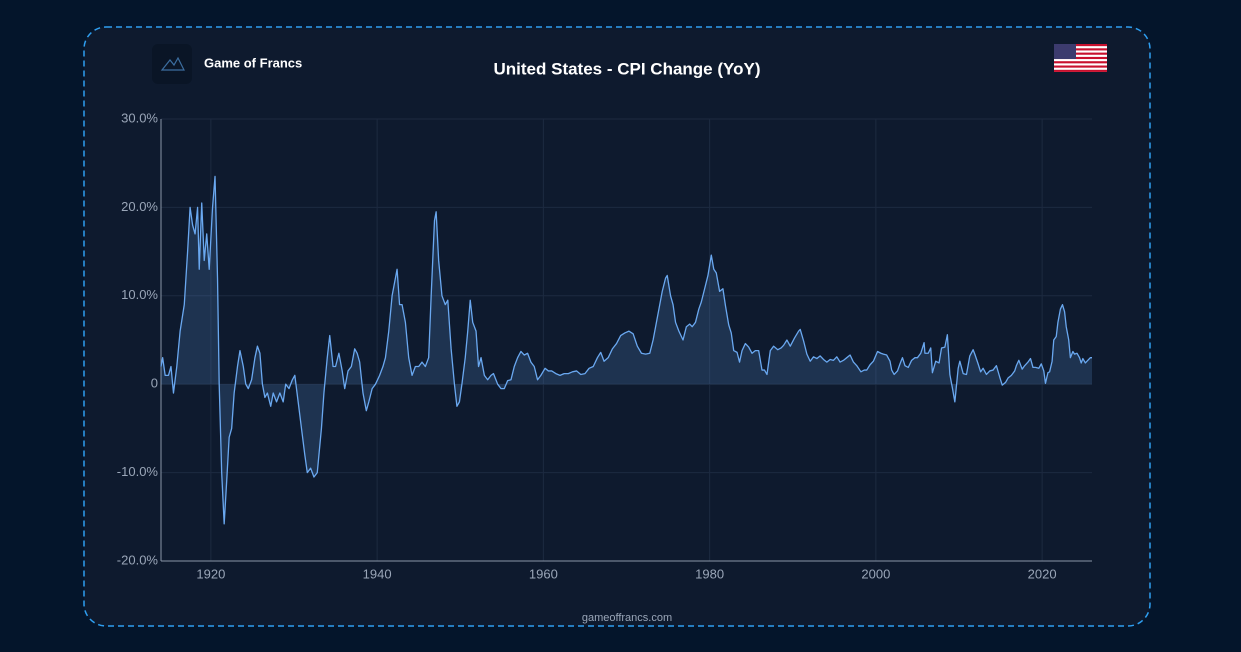 This screenshot has height=652, width=1241. Describe the element at coordinates (138, 559) in the screenshot. I see `y-tick-label: -20.0%` at that location.